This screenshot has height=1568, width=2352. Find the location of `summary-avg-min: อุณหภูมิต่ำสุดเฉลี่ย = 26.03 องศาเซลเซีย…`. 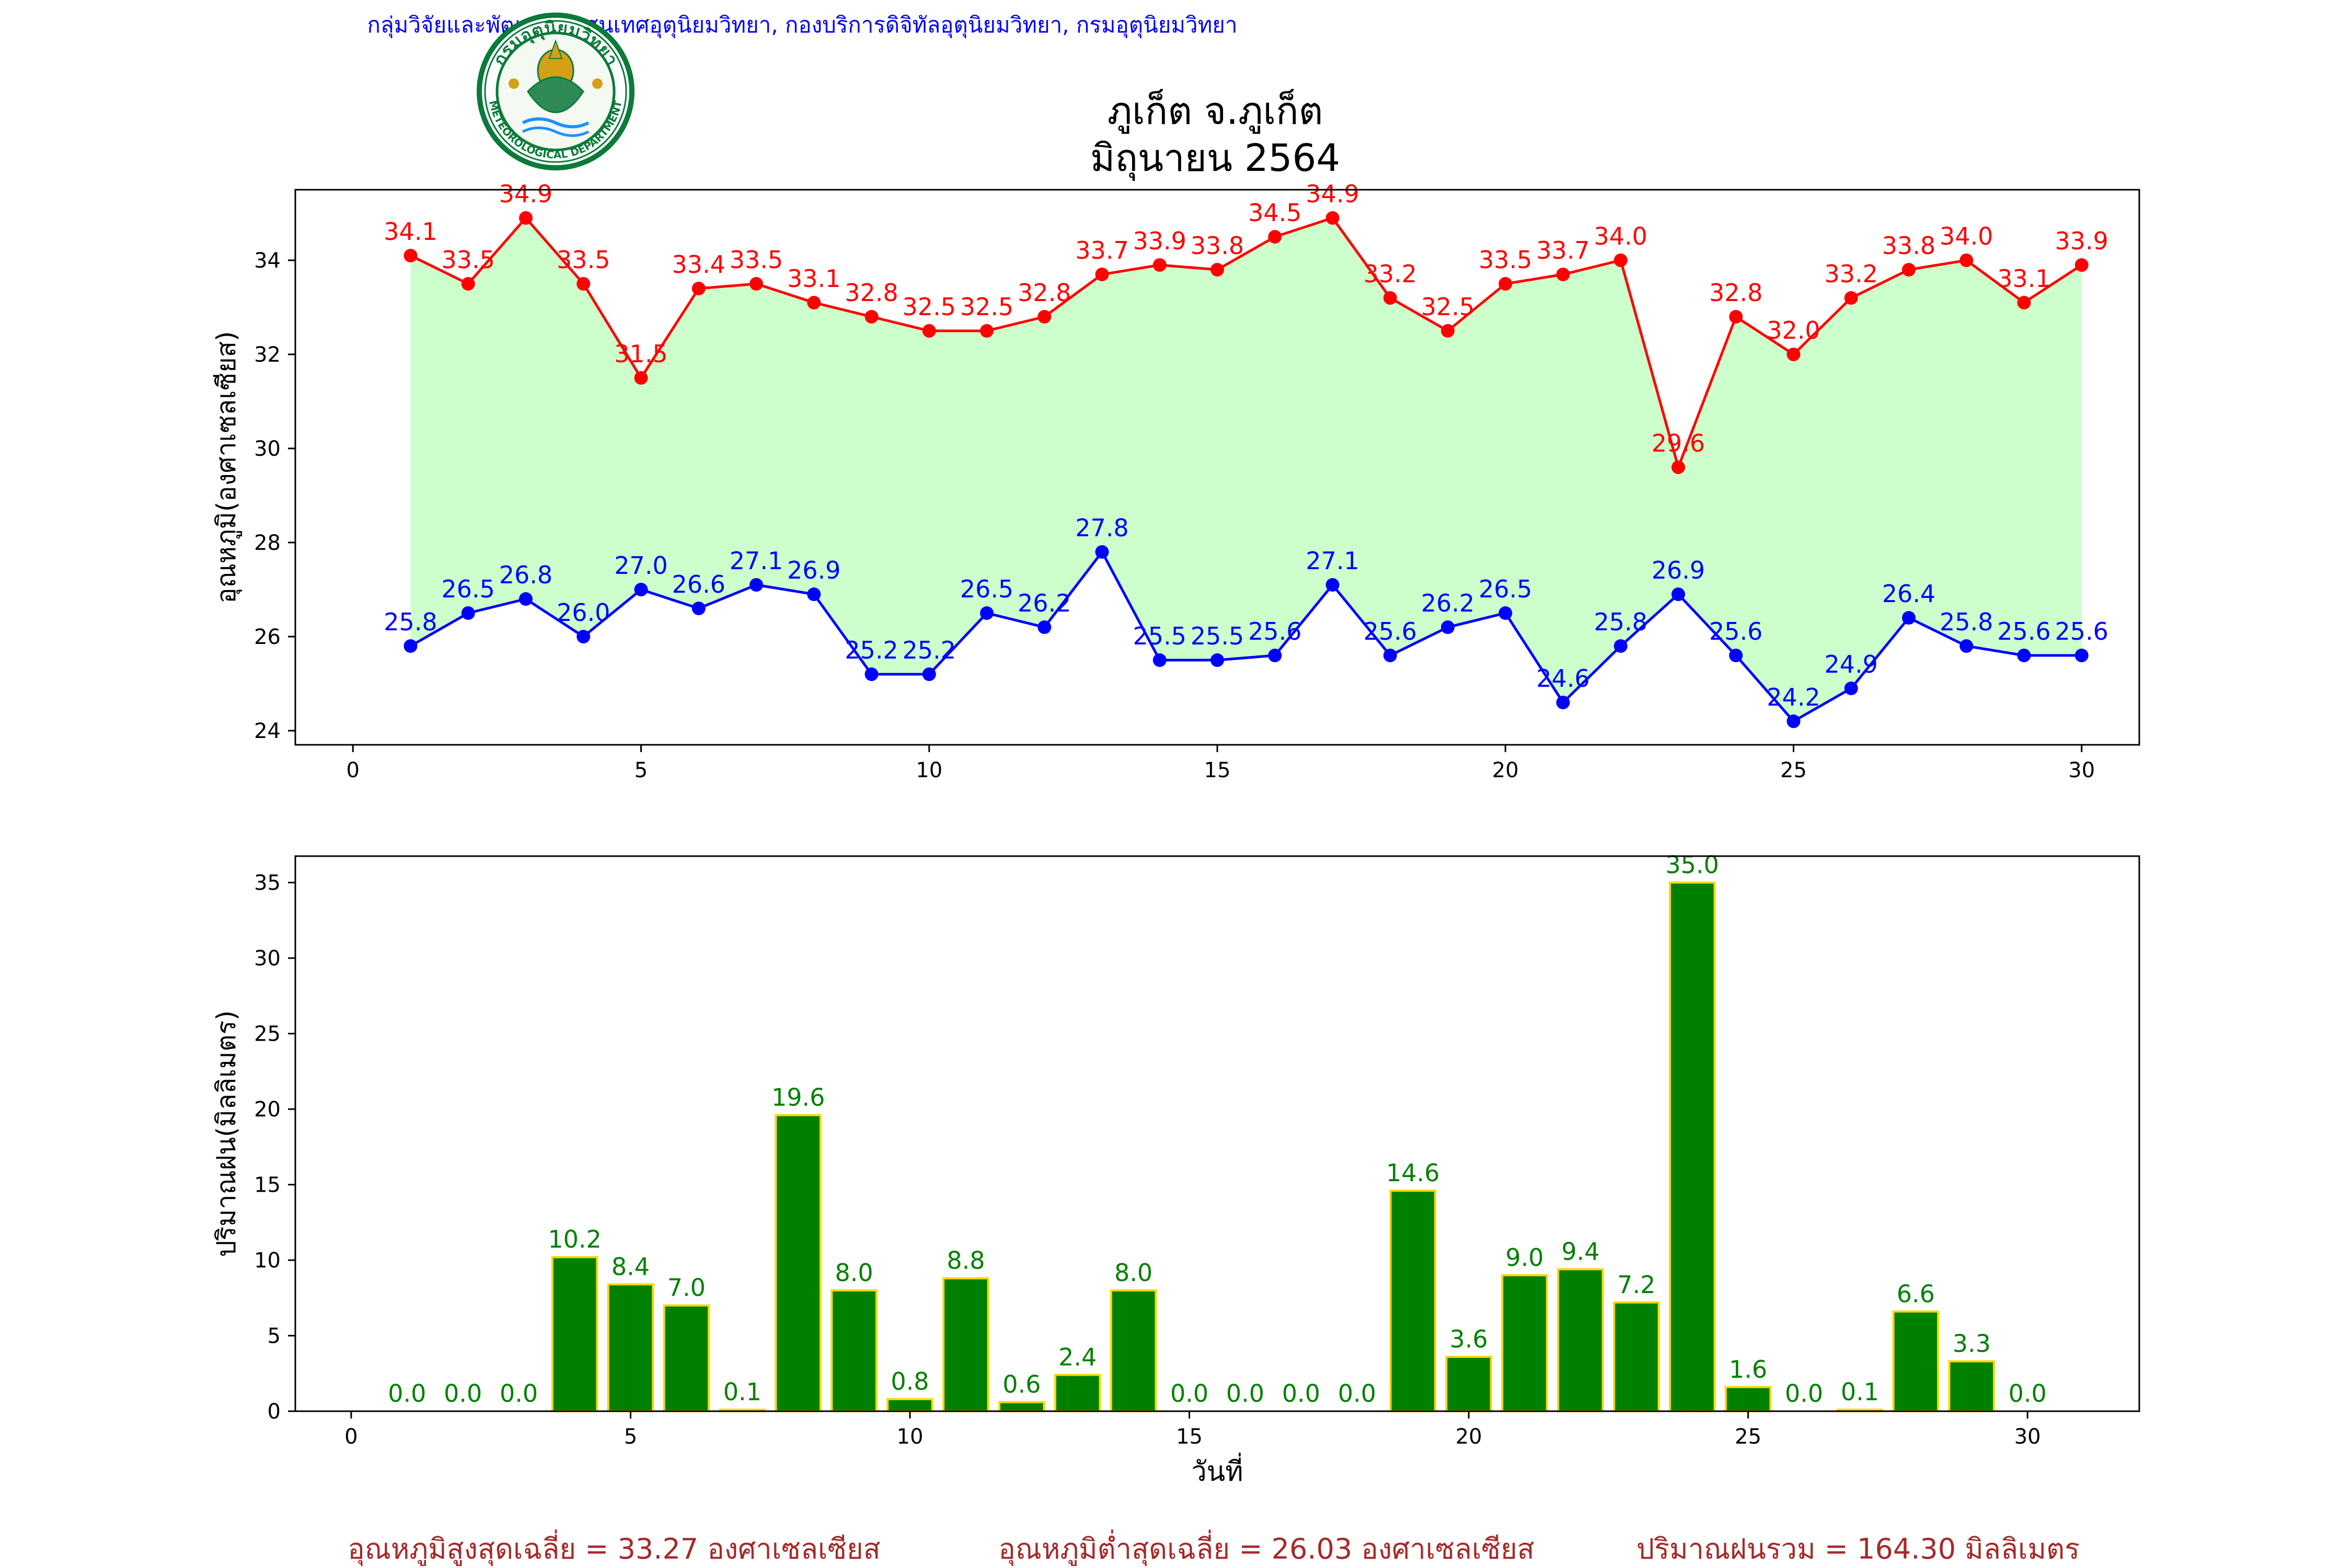

summary-avg-min: อุณหภูมิต่ำสุดเฉลี่ย = 26.03 องศาเซลเซีย… is located at coordinates (1266, 1547).